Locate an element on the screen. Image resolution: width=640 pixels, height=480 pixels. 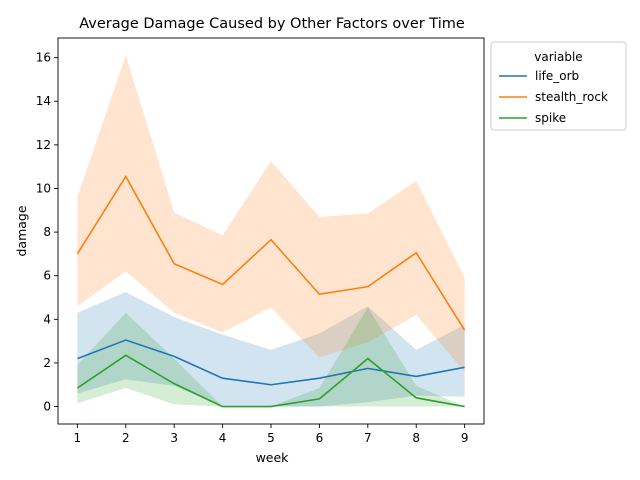
x-tick-label: 7 is located at coordinates (368, 438).